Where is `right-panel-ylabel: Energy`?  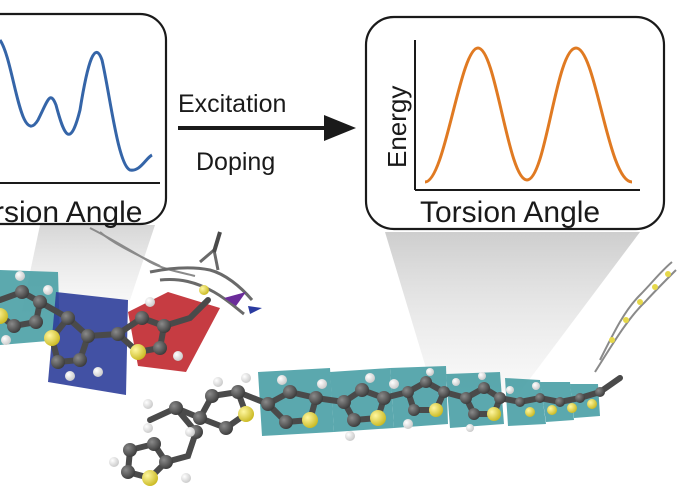
right-panel-ylabel: Energy is located at coordinates (397, 127).